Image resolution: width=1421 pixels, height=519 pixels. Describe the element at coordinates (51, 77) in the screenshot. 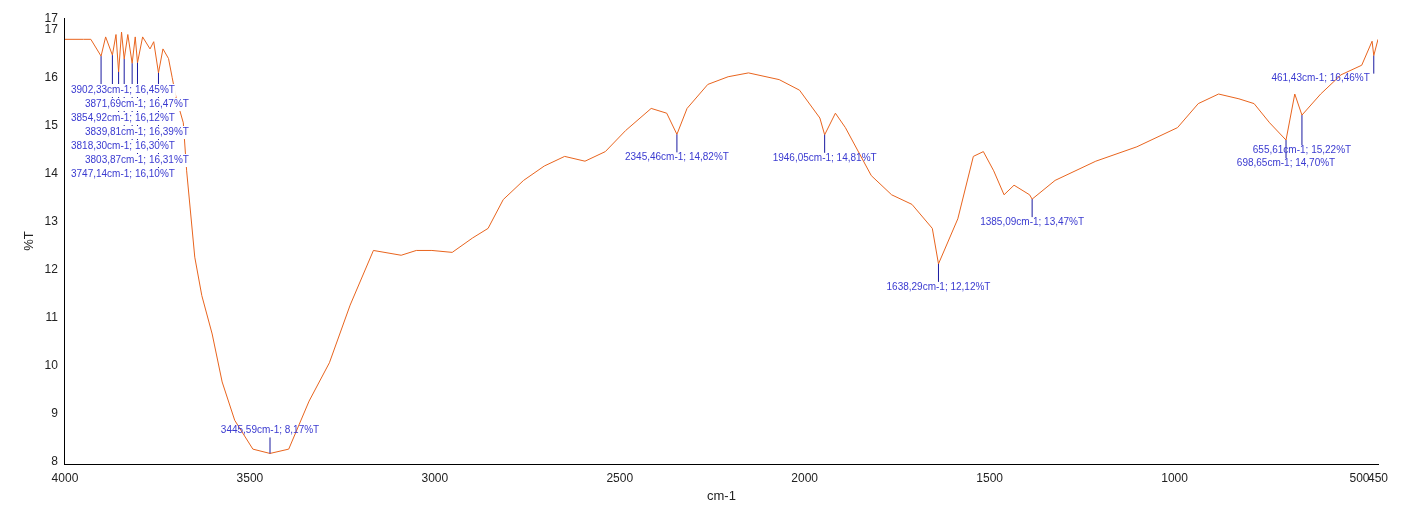

I see `y-tick-label: 16` at that location.